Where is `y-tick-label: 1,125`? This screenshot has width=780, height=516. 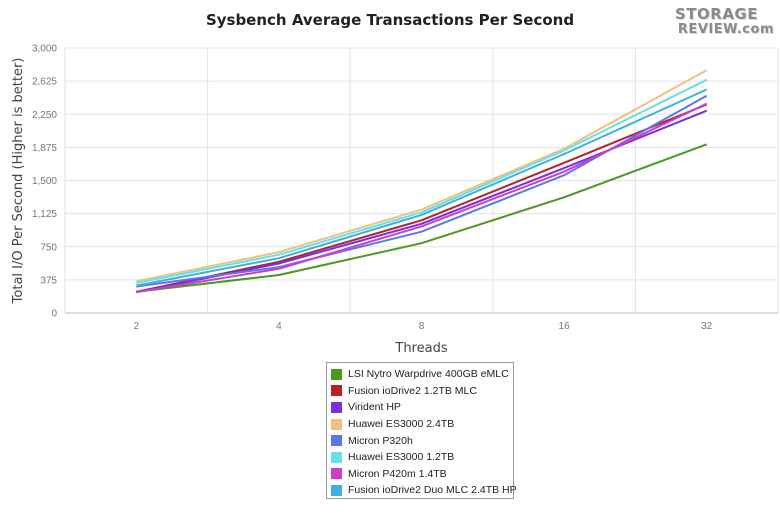
y-tick-label: 1,125 is located at coordinates (44, 214).